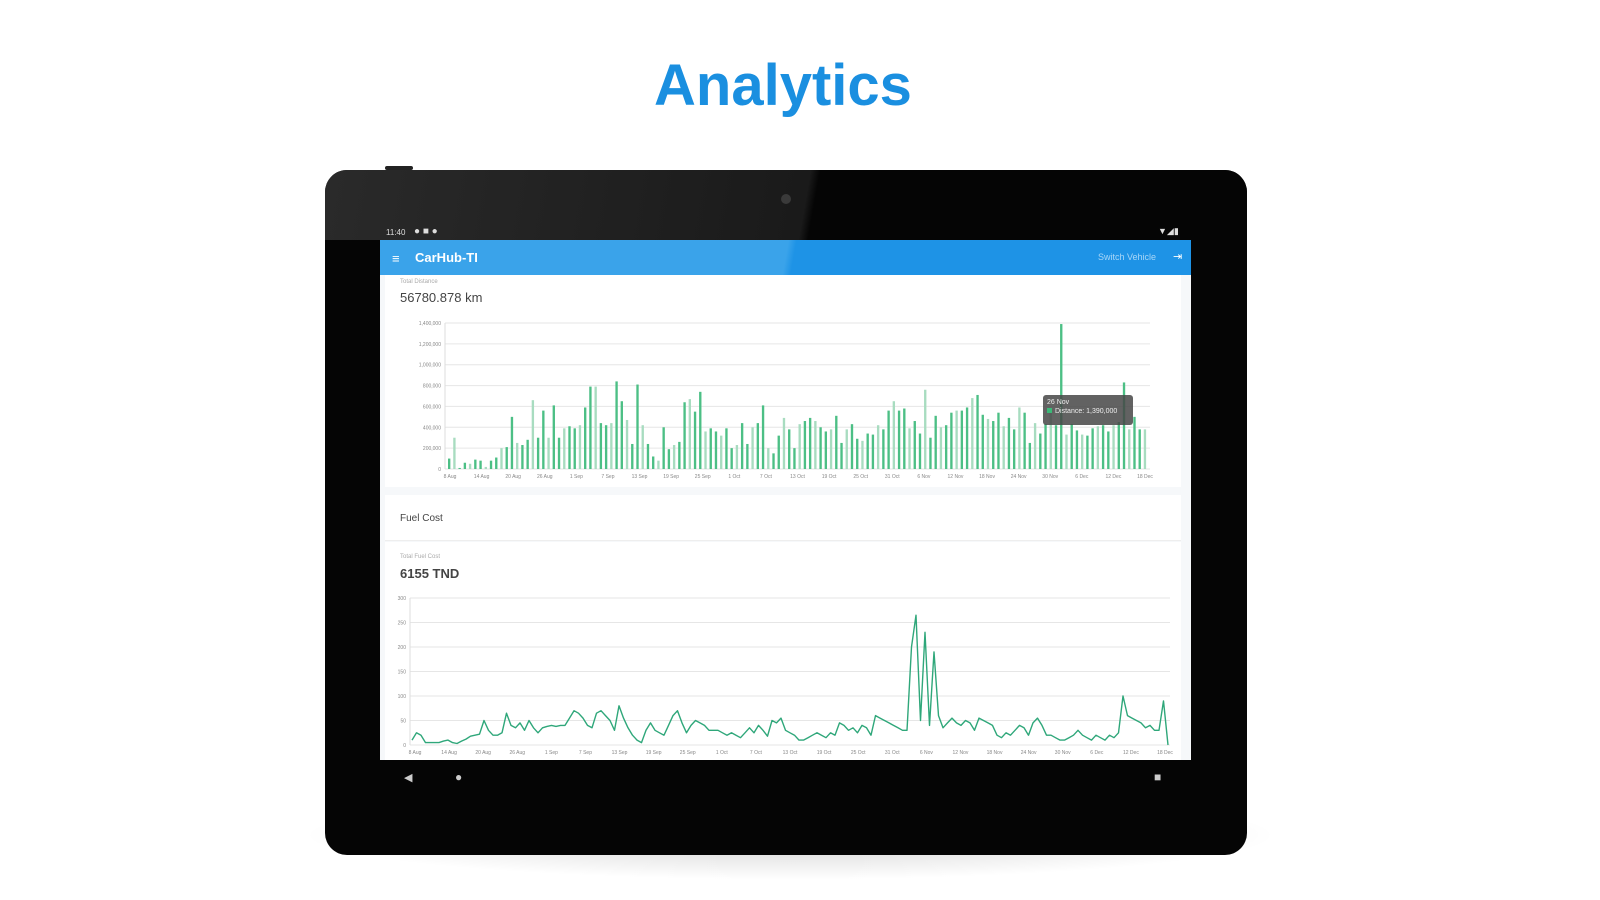  Describe the element at coordinates (420, 557) in the screenshot. I see `fuel-label: Total Fuel Cost` at that location.